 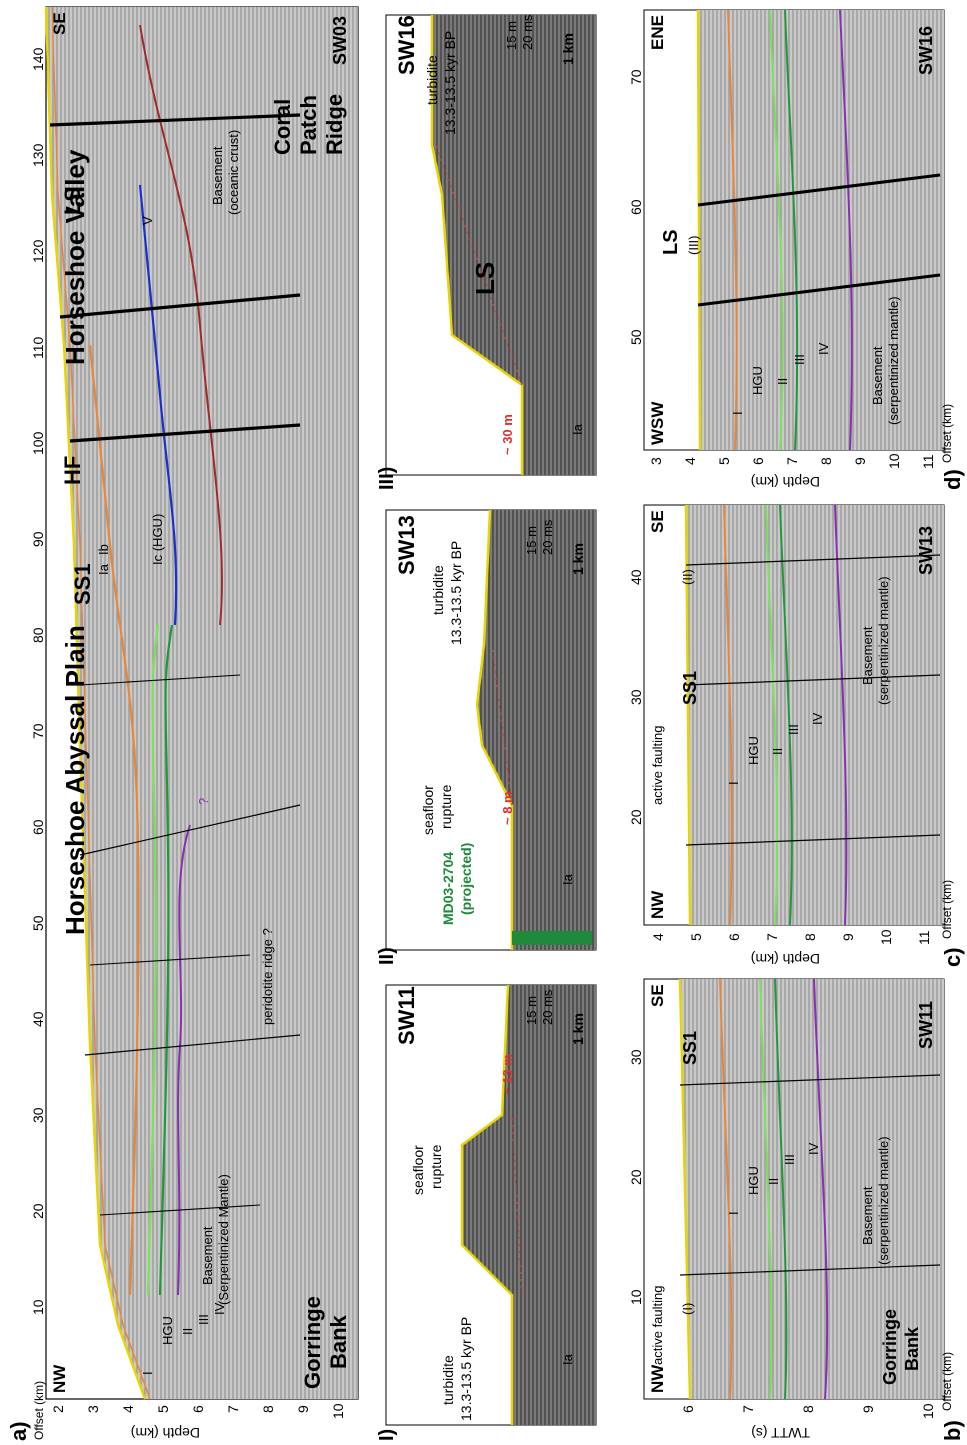 What do you see at coordinates (657, 423) in the screenshot?
I see `panel-d-wsw: WSW` at bounding box center [657, 423].